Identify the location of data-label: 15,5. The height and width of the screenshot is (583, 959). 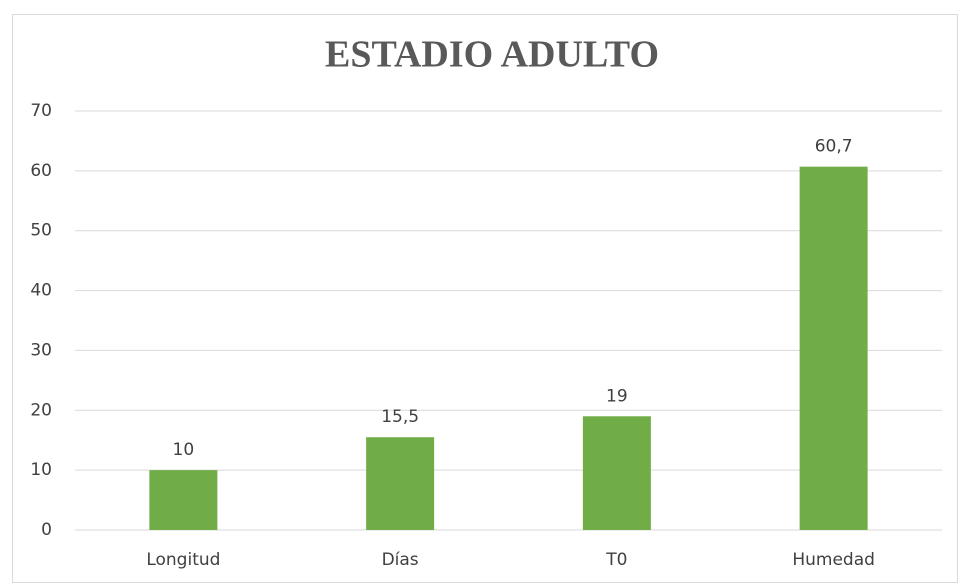
(400, 417).